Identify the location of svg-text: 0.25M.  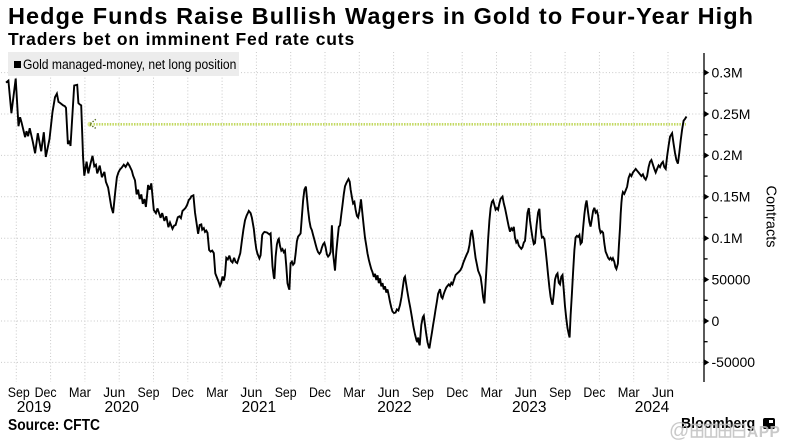
(731, 114).